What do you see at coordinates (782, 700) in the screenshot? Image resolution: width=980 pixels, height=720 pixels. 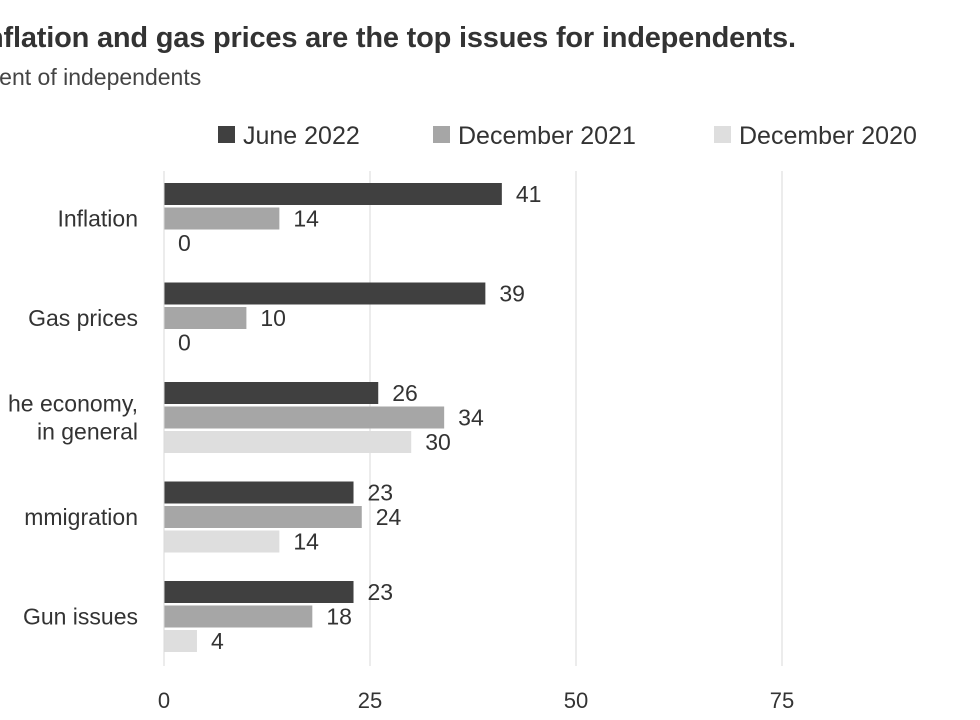 I see `x-tick-label: 75` at bounding box center [782, 700].